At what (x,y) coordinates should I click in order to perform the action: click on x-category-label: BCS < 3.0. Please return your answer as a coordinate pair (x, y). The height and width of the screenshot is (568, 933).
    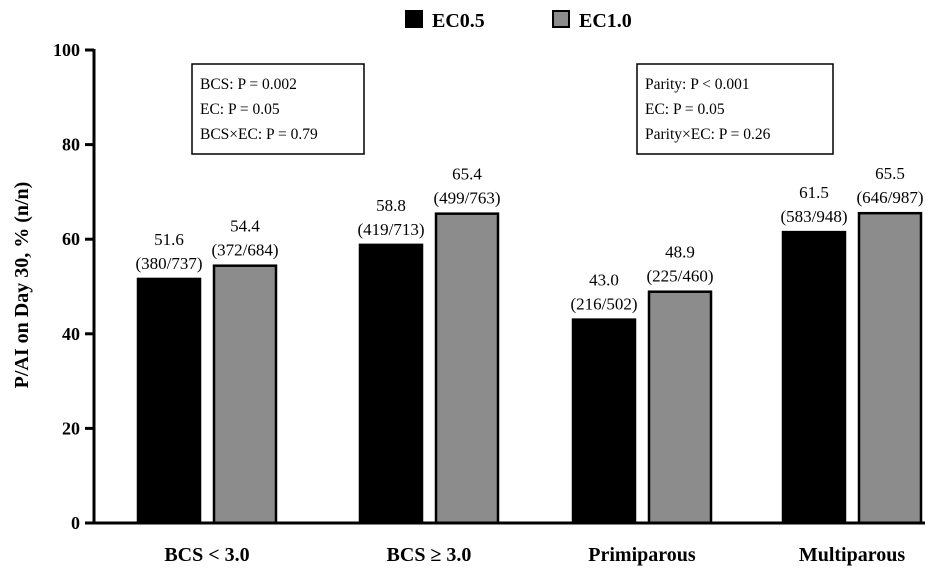
    Looking at the image, I should click on (206, 555).